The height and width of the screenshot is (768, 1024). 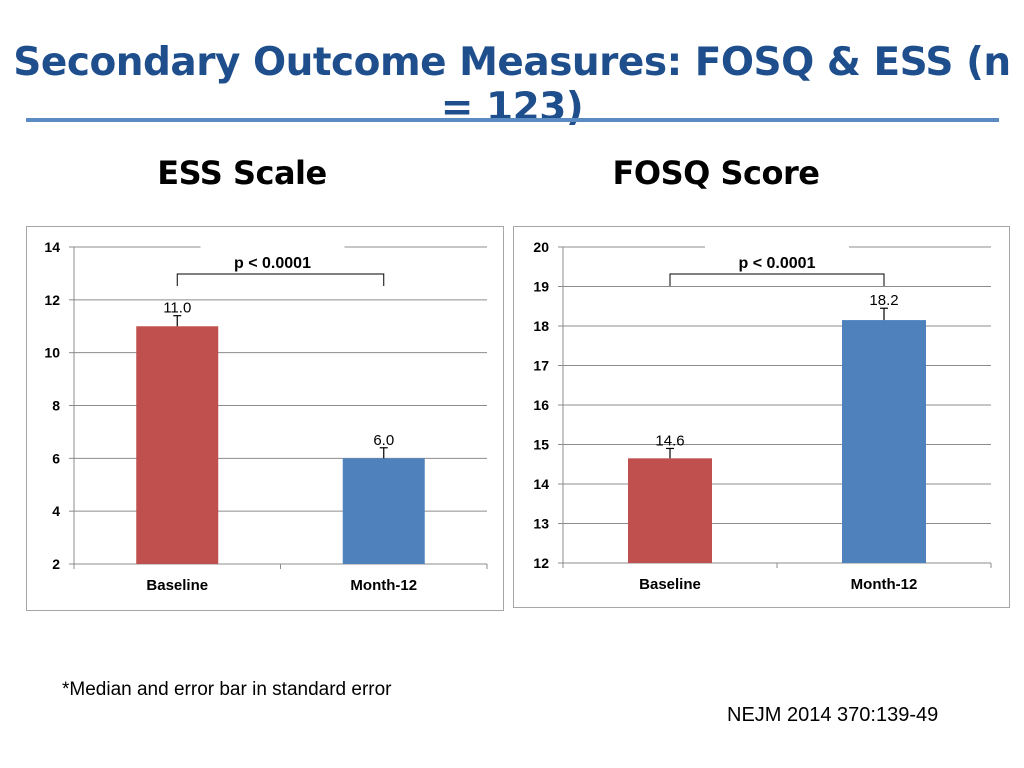 I want to click on y-tick-label: 16, so click(x=541, y=405).